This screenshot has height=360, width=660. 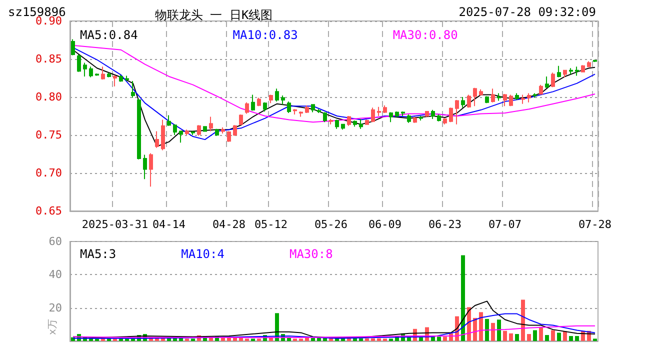 I want to click on y-tick-label: 0.85, so click(x=49, y=59).